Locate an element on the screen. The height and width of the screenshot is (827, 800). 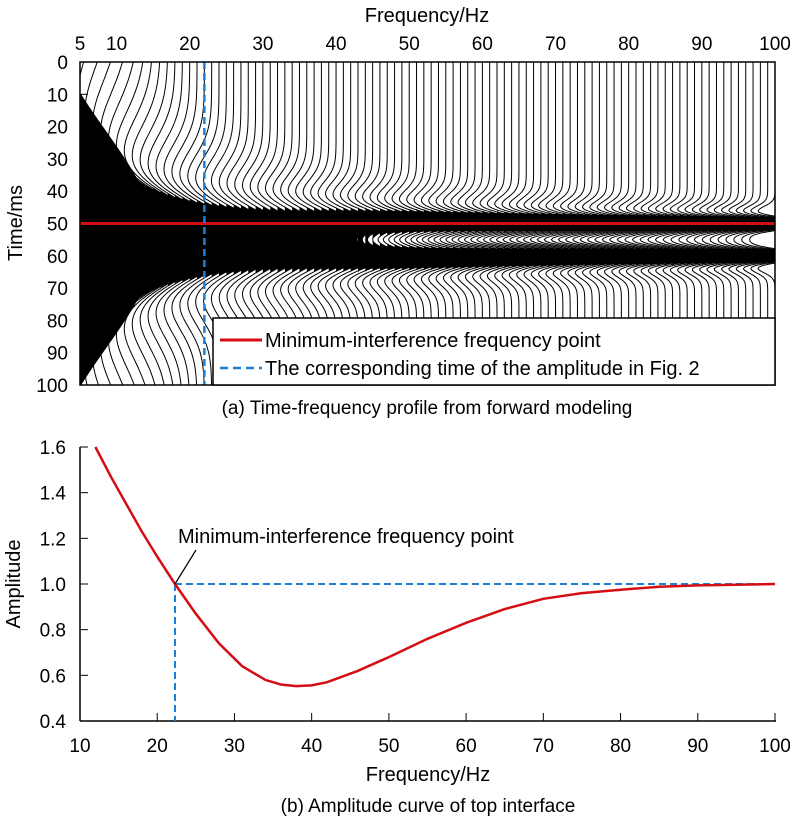
bottom-x-ticks: 10 20 30 40 50 60 70 80 90 100 is located at coordinates (430, 735).